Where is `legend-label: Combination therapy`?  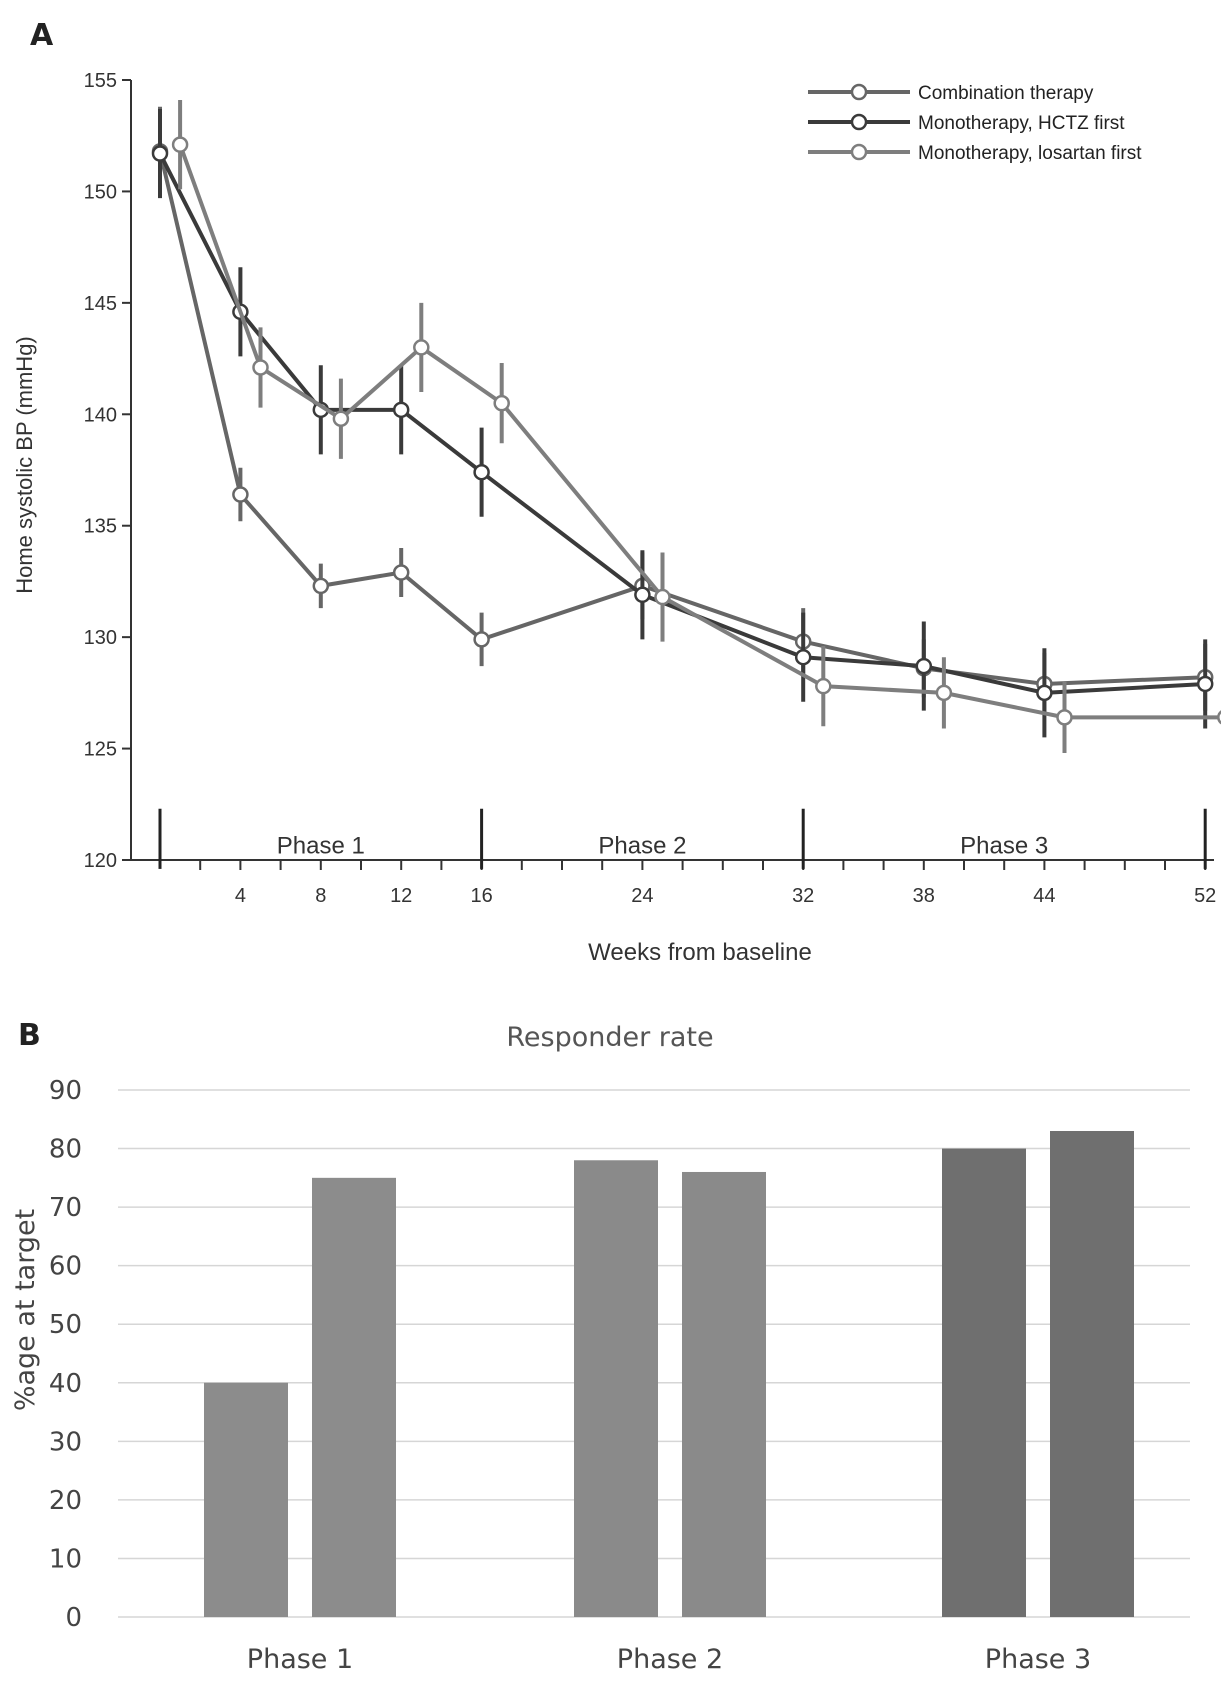 legend-label: Combination therapy is located at coordinates (1006, 93).